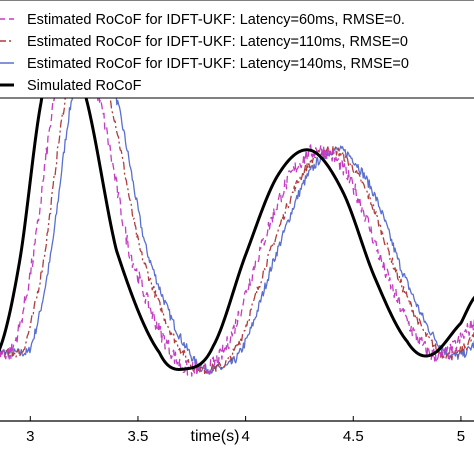 The width and height of the screenshot is (474, 474). I want to click on x-tick-label: 4.5, so click(353, 436).